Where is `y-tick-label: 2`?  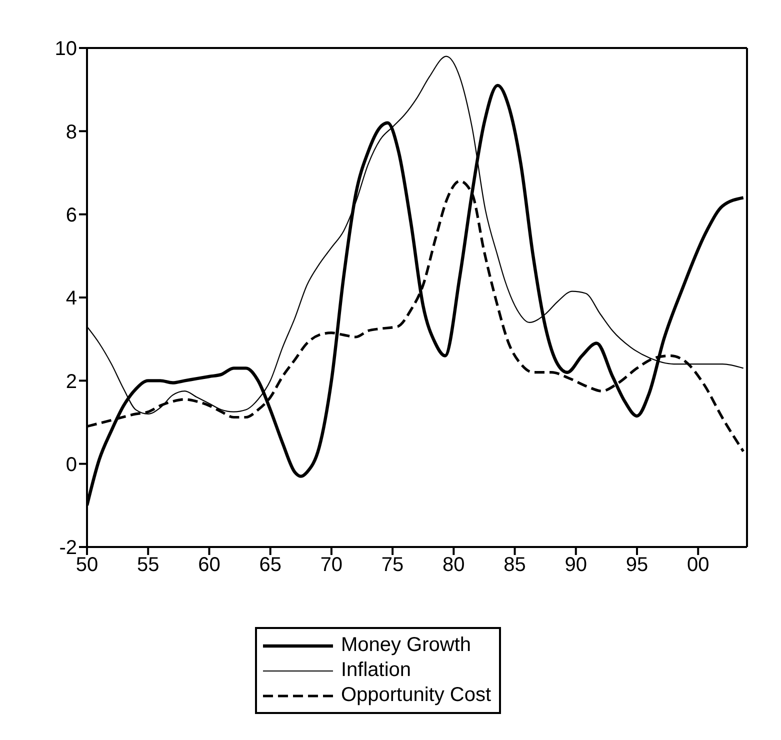
y-tick-label: 2 is located at coordinates (71, 381).